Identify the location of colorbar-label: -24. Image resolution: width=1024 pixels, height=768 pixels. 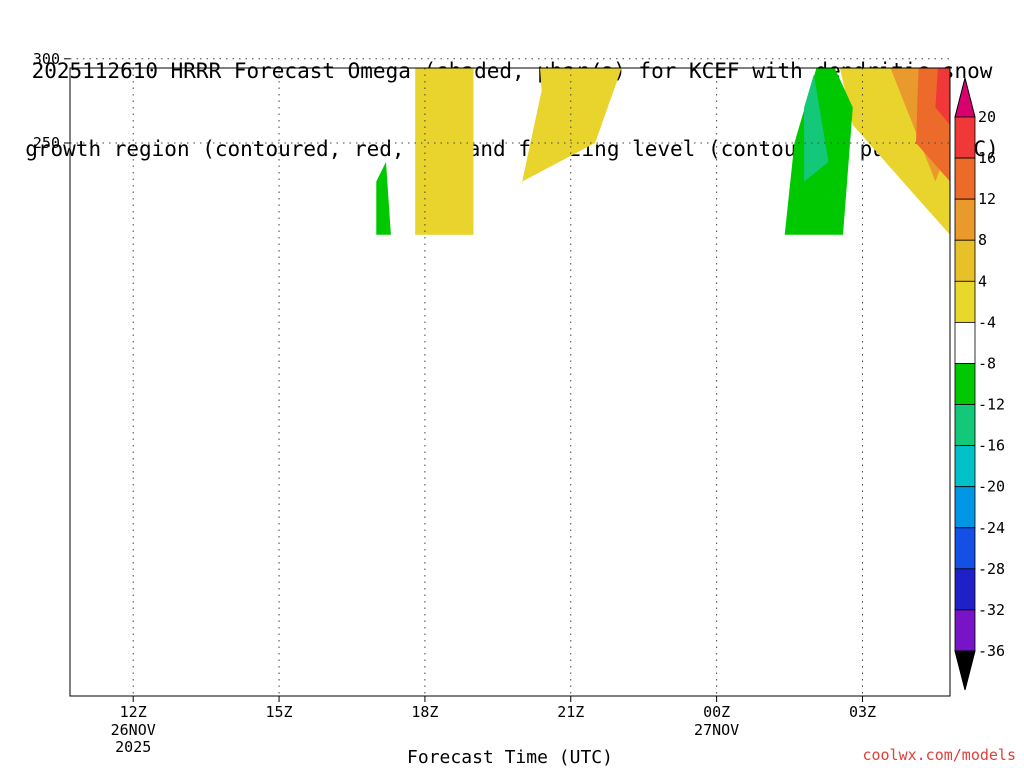
(991, 528).